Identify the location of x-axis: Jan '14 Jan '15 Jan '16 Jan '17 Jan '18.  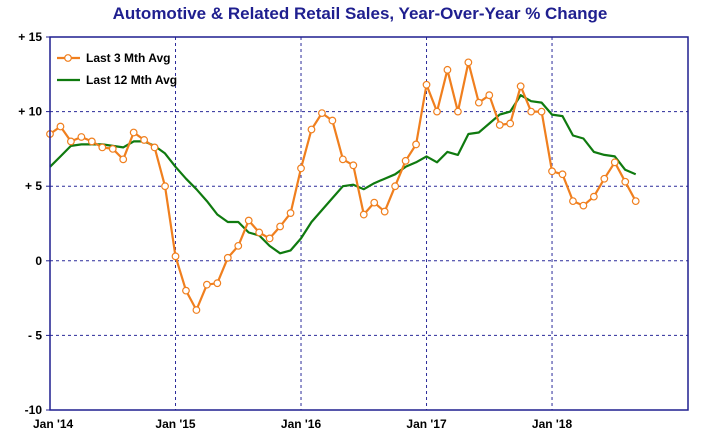
(302, 424).